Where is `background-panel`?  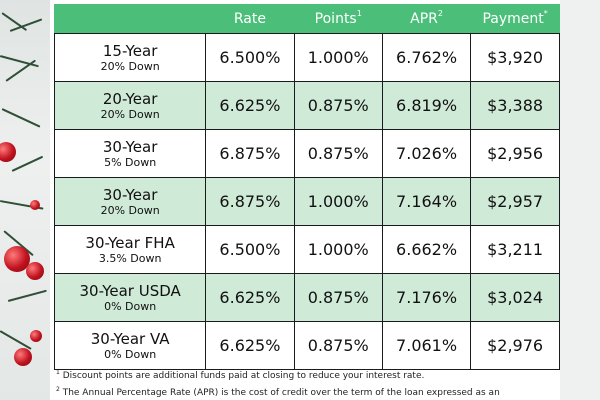 background-panel is located at coordinates (579, 200).